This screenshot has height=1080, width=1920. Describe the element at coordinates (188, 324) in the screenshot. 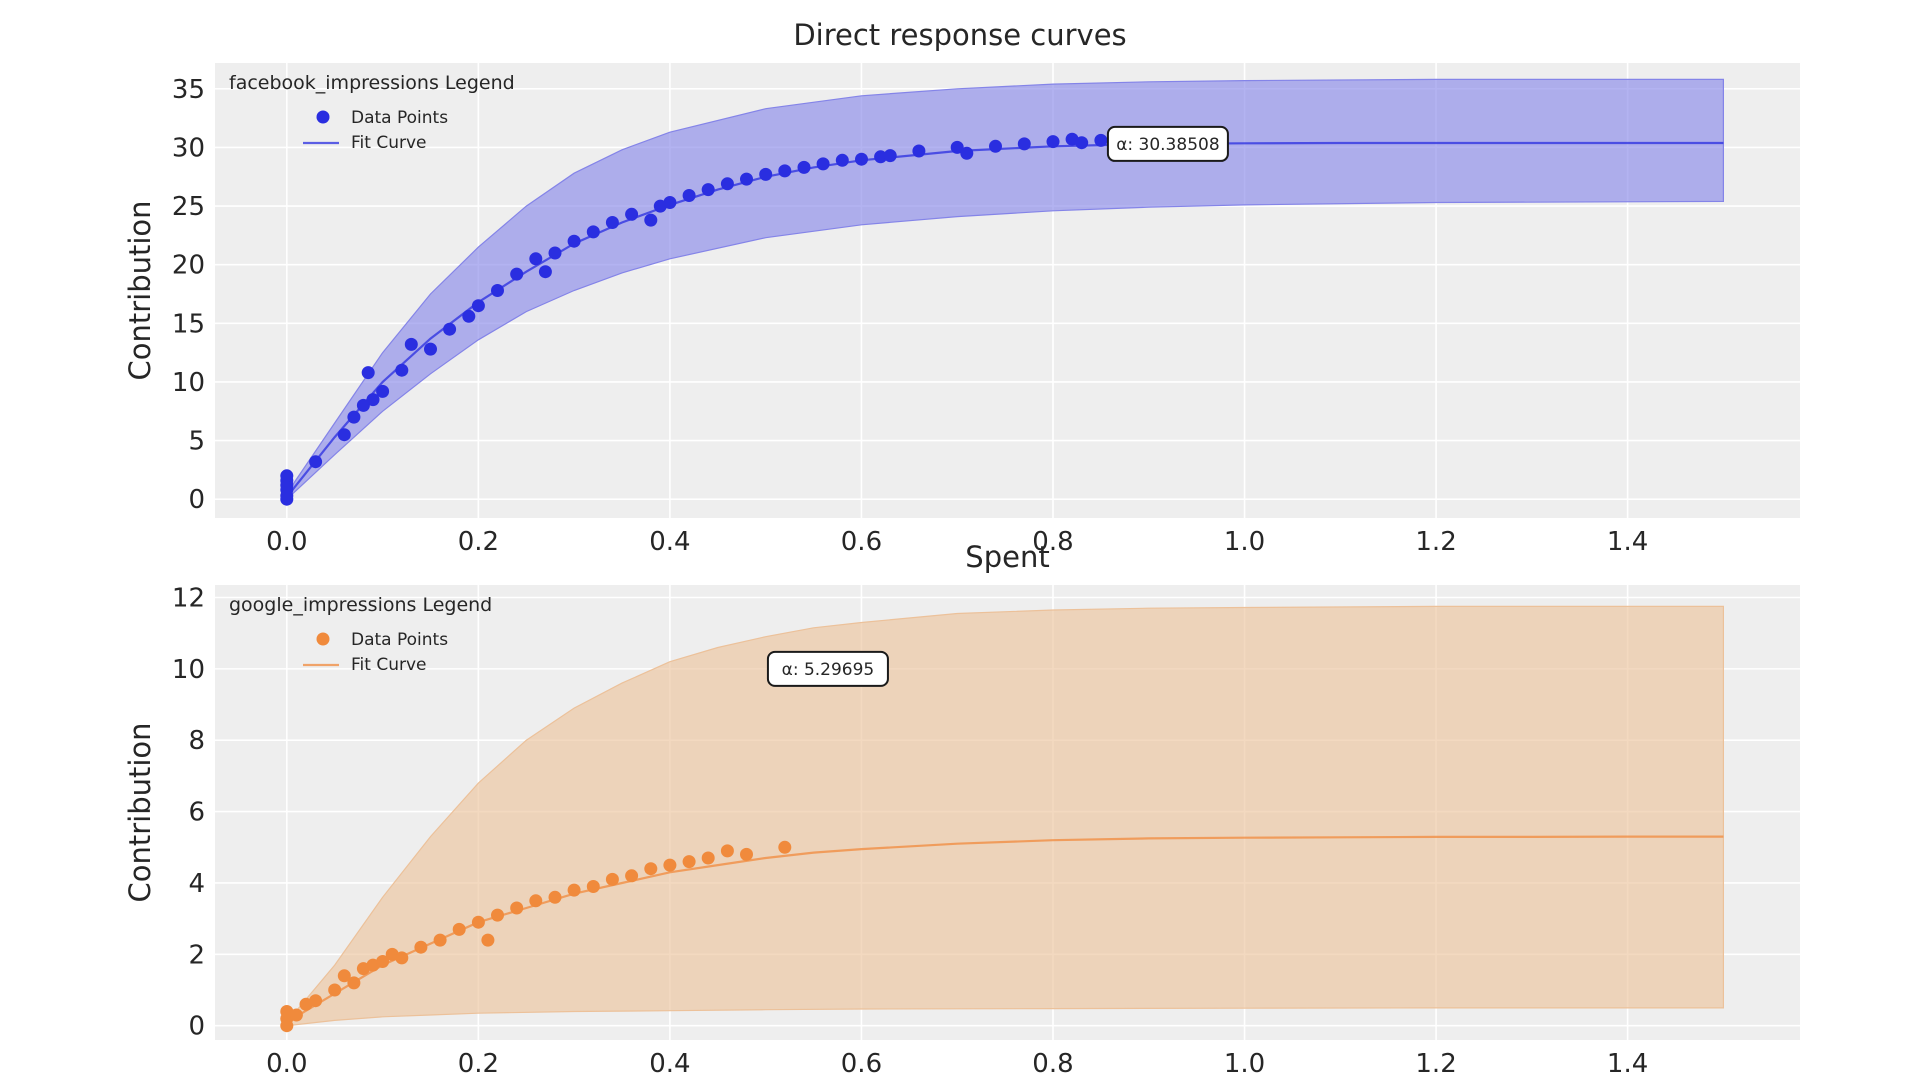

I see `y-tick-label: 15` at that location.